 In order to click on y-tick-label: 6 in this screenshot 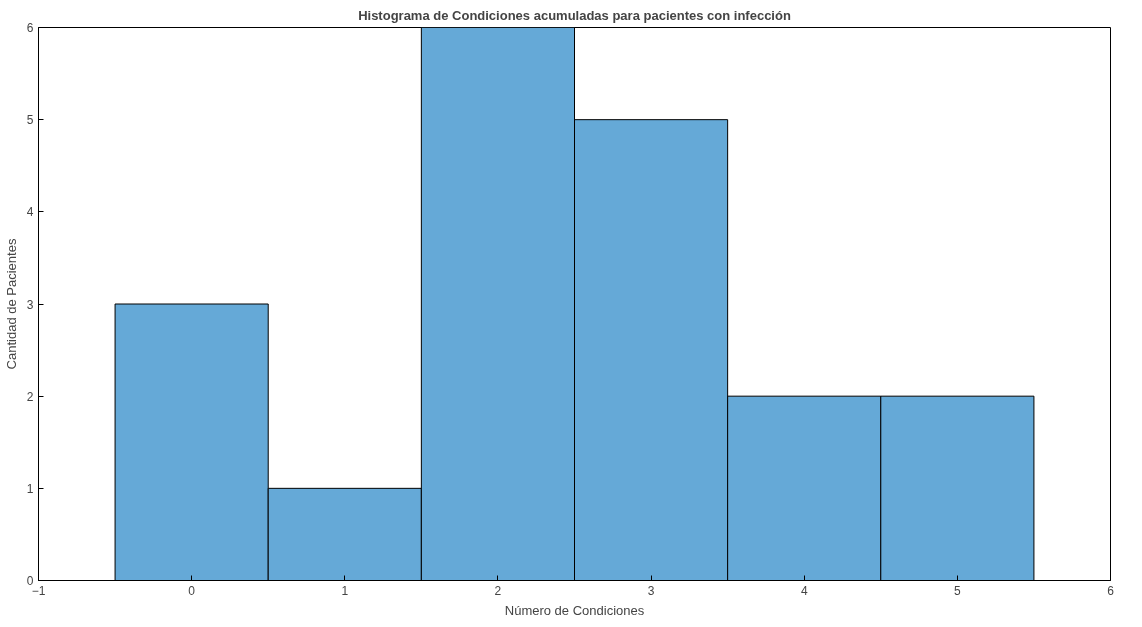, I will do `click(30, 28)`.